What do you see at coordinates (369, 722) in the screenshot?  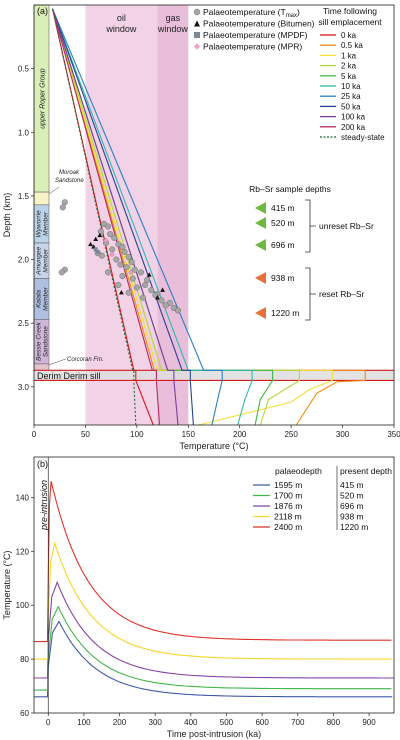 I see `b-x-tick-label: 900` at bounding box center [369, 722].